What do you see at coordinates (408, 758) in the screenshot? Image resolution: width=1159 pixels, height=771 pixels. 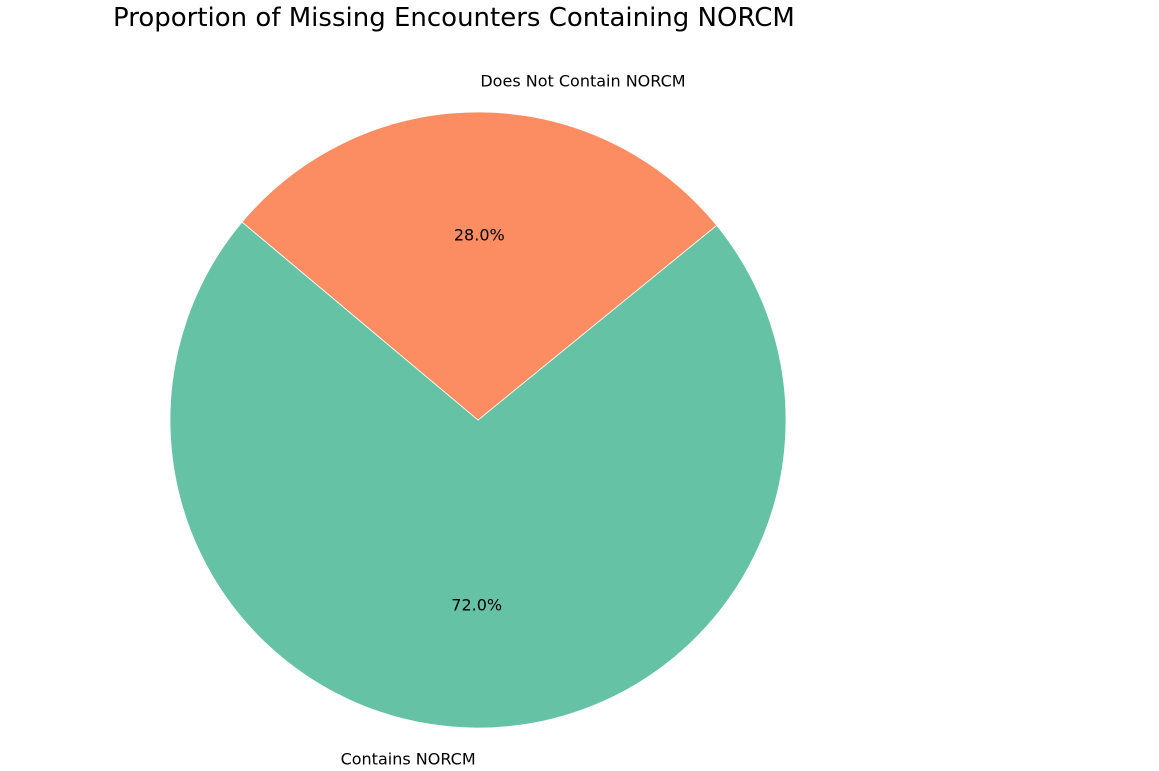 I see `slice-label-contains-norcm: Contains NORCM` at bounding box center [408, 758].